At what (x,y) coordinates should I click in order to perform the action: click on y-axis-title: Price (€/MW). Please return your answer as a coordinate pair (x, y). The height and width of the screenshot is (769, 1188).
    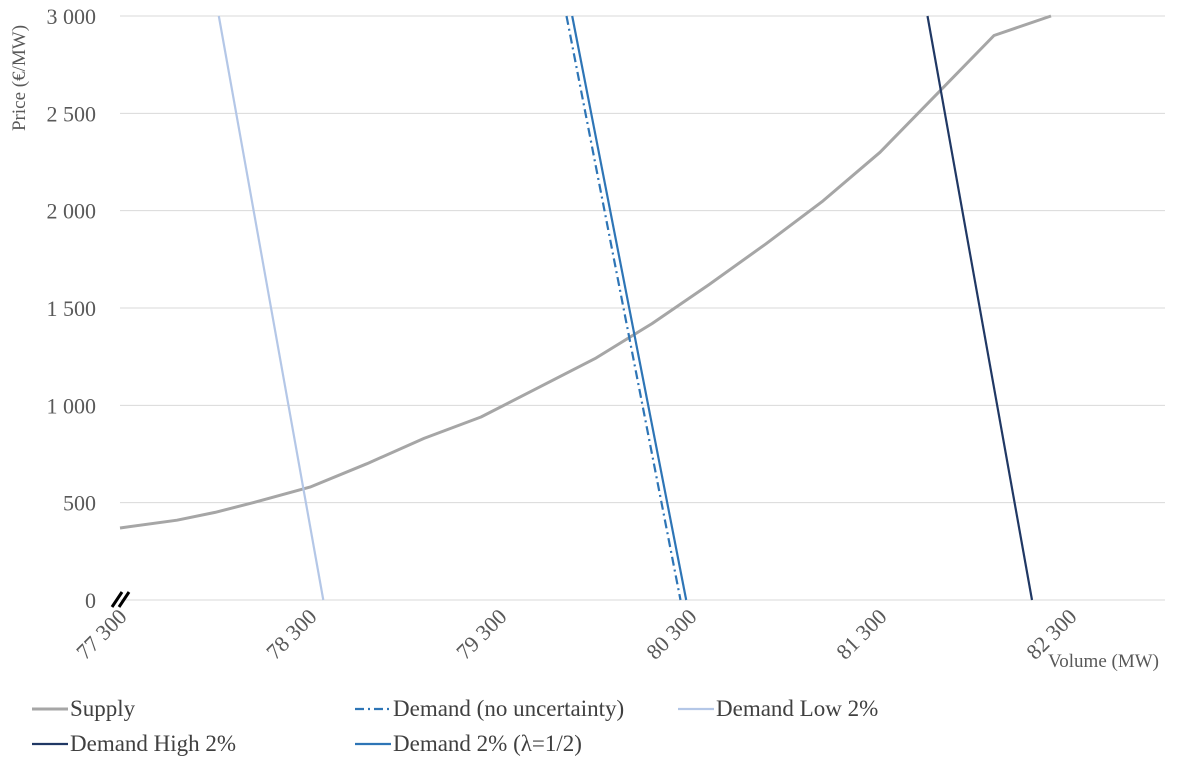
    Looking at the image, I should click on (19, 78).